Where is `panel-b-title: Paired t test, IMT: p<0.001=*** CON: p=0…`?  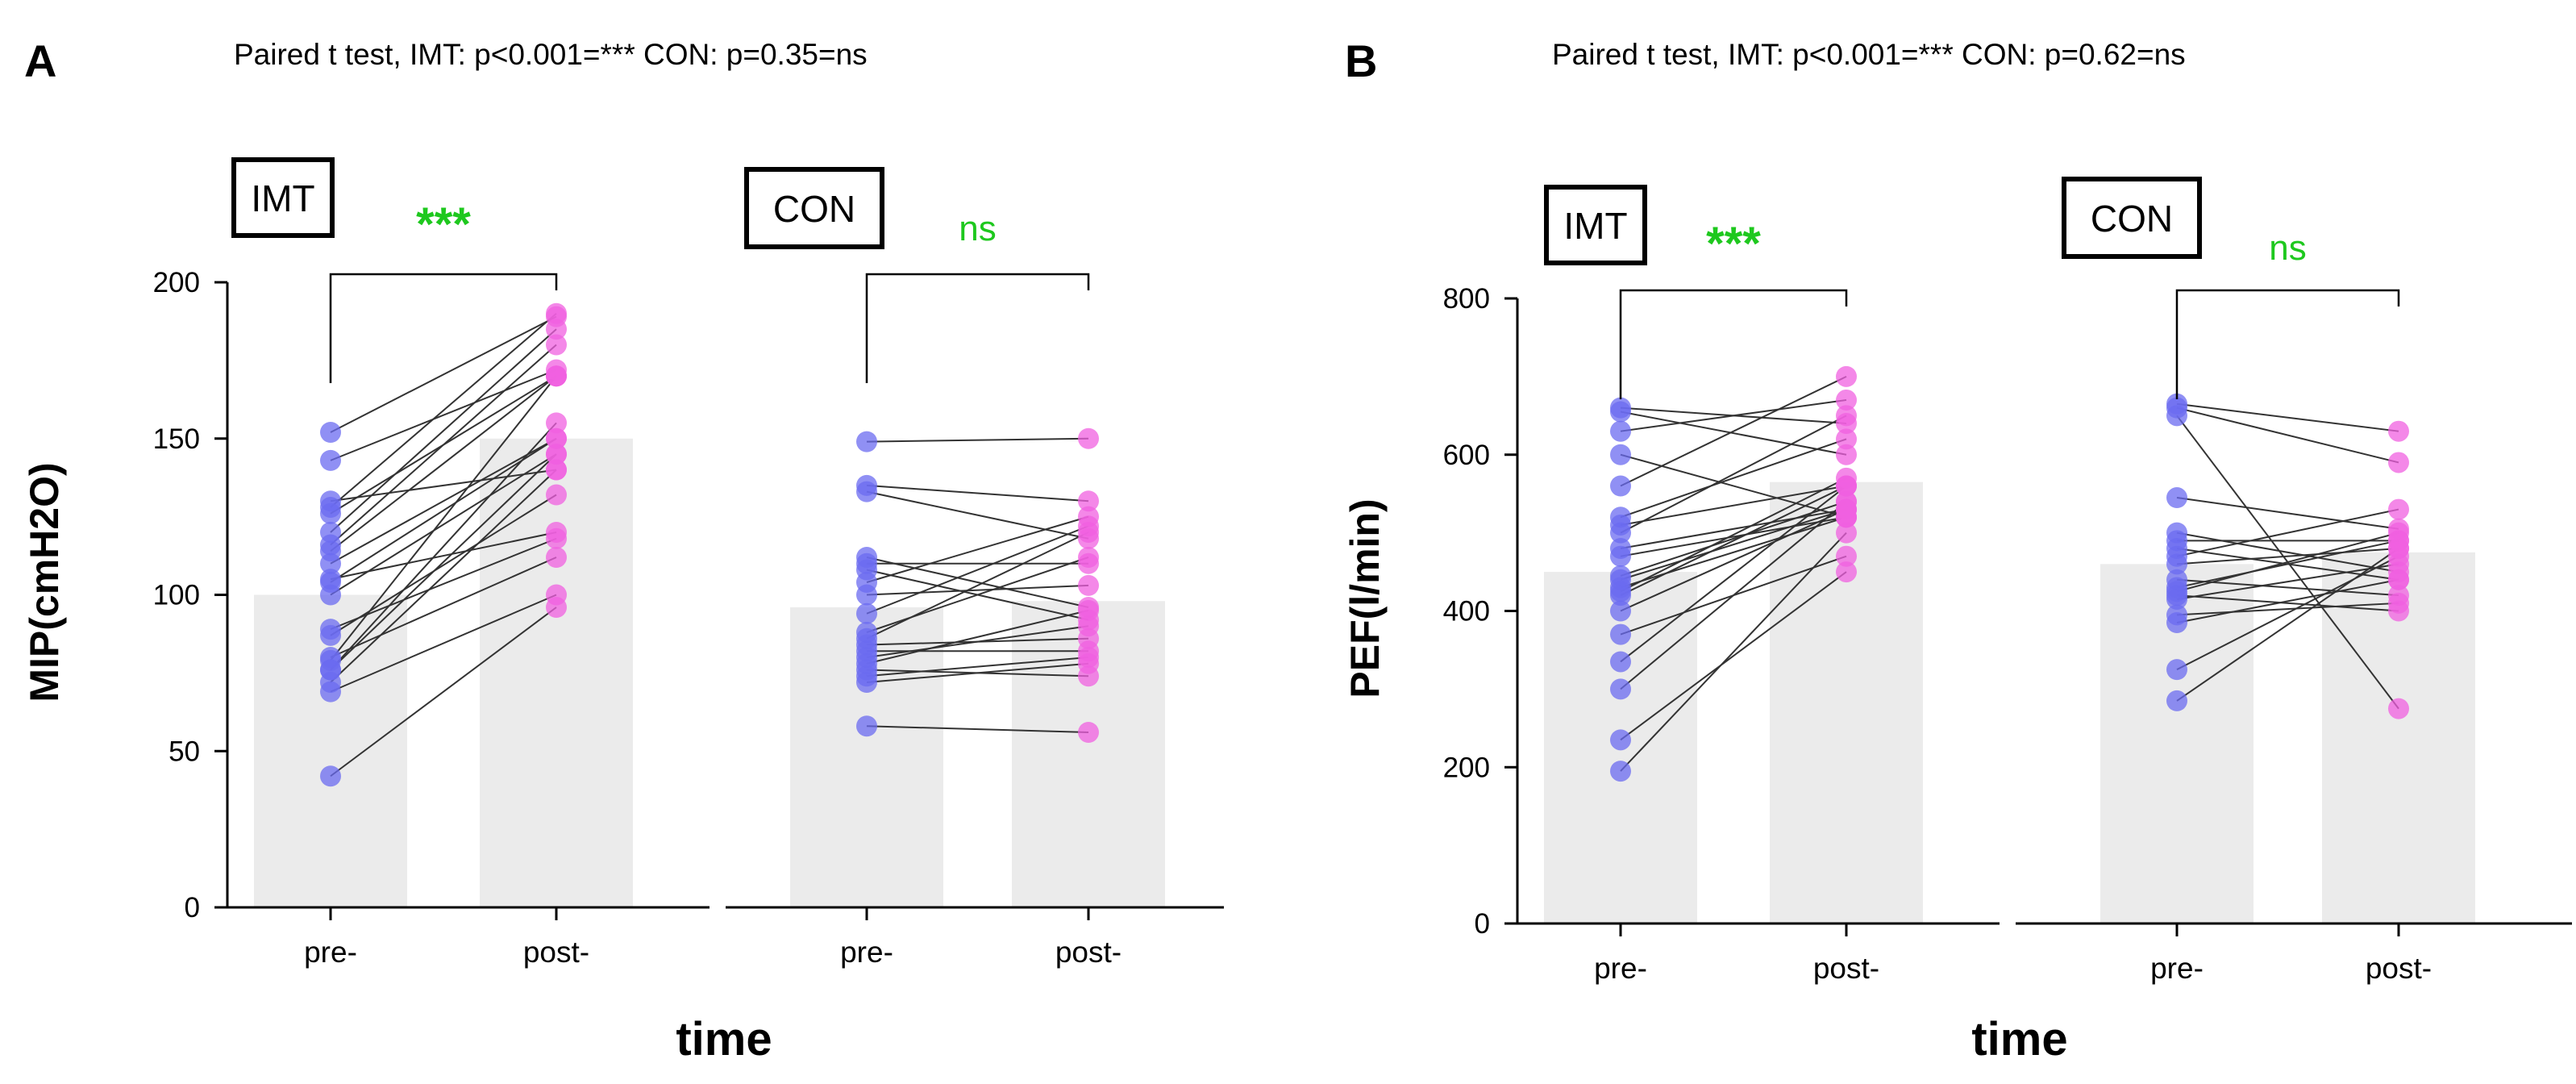
panel-b-title: Paired t test, IMT: p<0.001=*** CON: p=0… is located at coordinates (1869, 54).